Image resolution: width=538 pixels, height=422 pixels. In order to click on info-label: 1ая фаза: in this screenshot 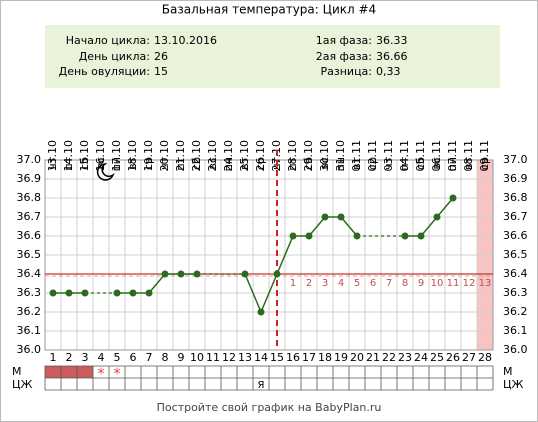, I will do `click(344, 40)`.